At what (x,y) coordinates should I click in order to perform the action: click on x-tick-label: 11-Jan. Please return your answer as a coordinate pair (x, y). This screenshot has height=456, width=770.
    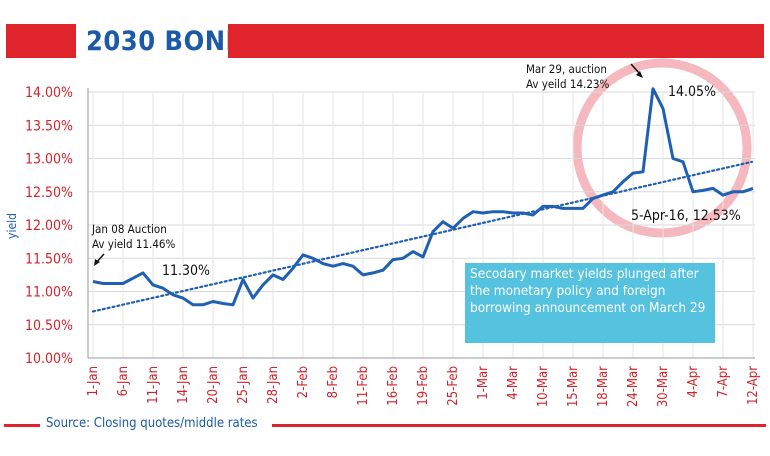
    Looking at the image, I should click on (153, 385).